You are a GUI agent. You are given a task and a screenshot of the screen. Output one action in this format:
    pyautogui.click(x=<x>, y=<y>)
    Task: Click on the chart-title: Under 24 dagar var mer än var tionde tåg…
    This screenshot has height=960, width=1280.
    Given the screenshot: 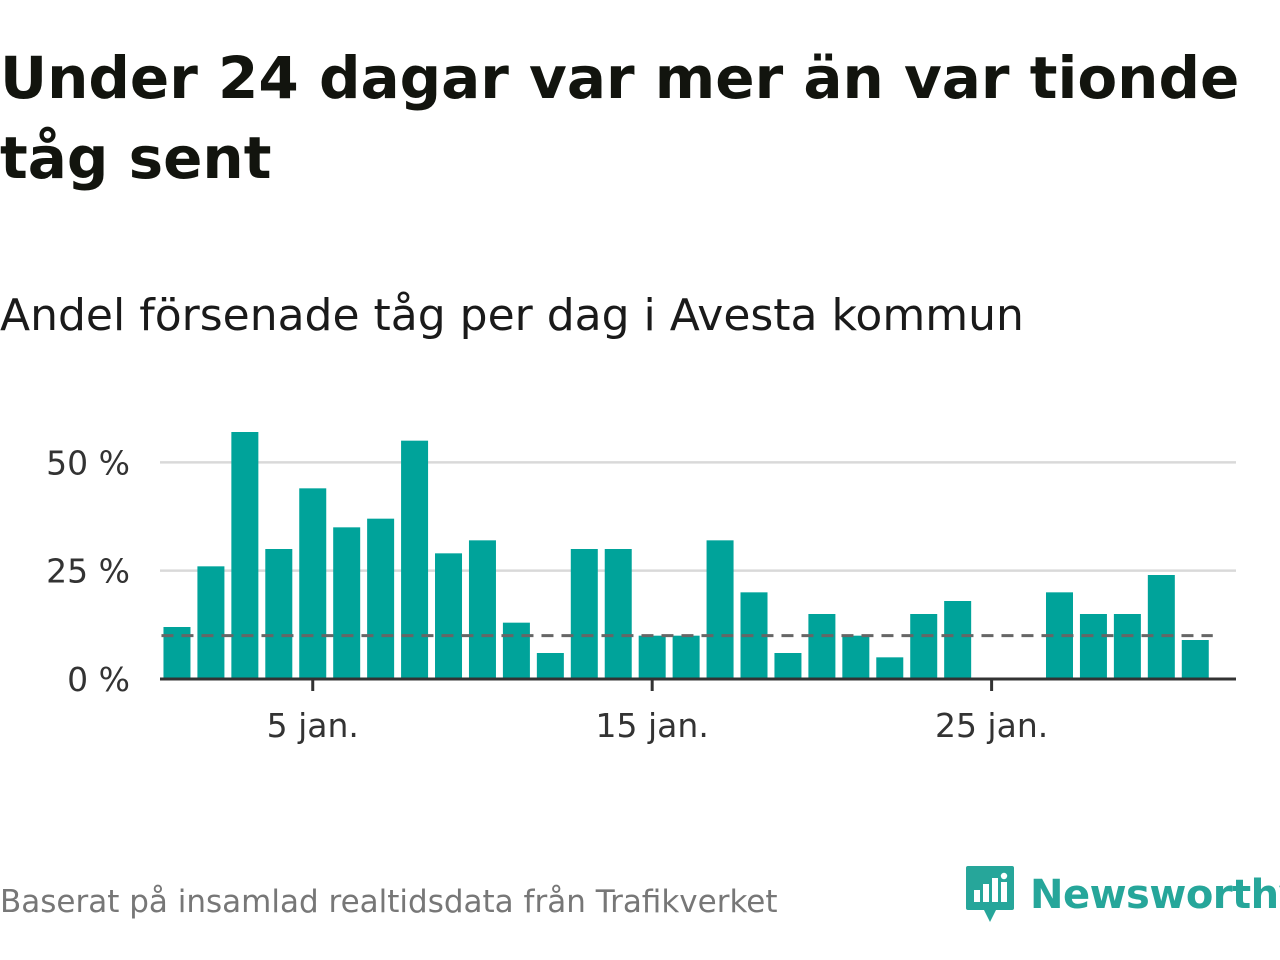 What is the action you would take?
    pyautogui.click(x=620, y=118)
    